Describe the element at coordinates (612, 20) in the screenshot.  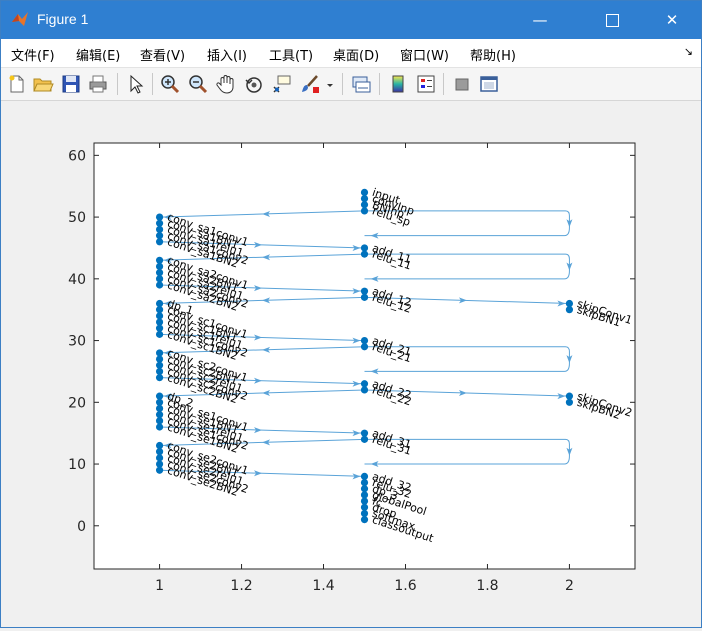
I see `maximize-button` at that location.